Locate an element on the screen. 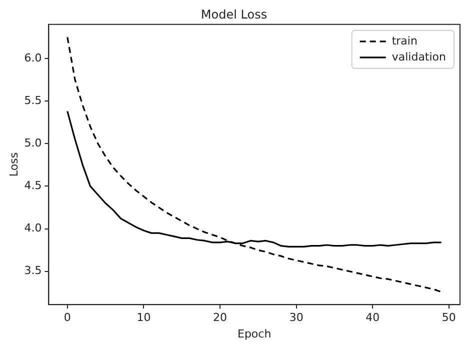 The image size is (474, 349). y-tick-label: 5.5 is located at coordinates (33, 100).